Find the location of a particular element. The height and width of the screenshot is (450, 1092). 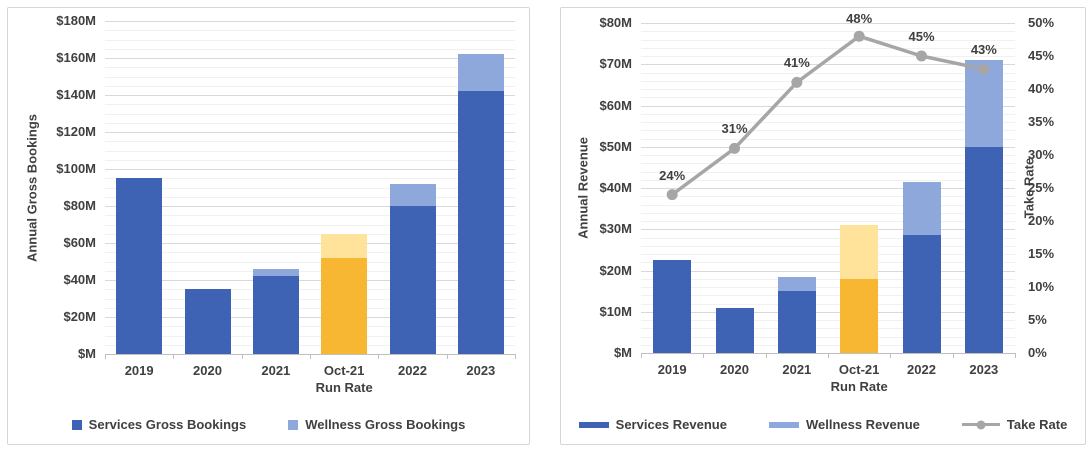

legend-line-dot is located at coordinates (981, 424).